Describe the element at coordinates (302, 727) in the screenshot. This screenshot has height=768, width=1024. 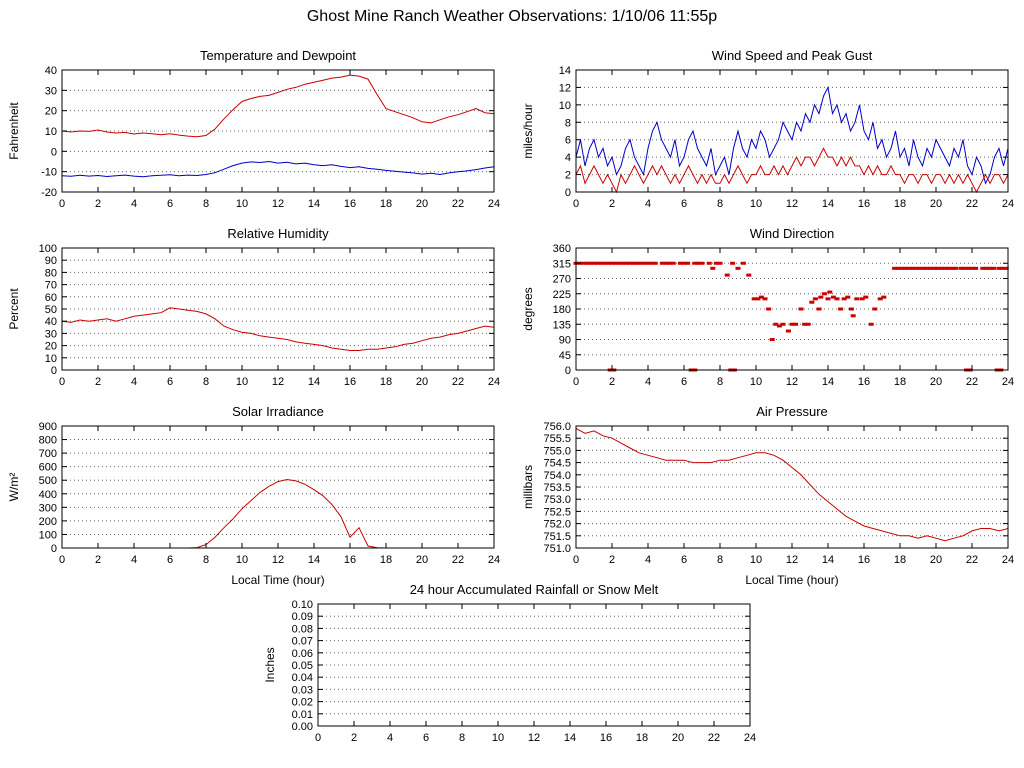
I see `svg-text: 0.00` at that location.